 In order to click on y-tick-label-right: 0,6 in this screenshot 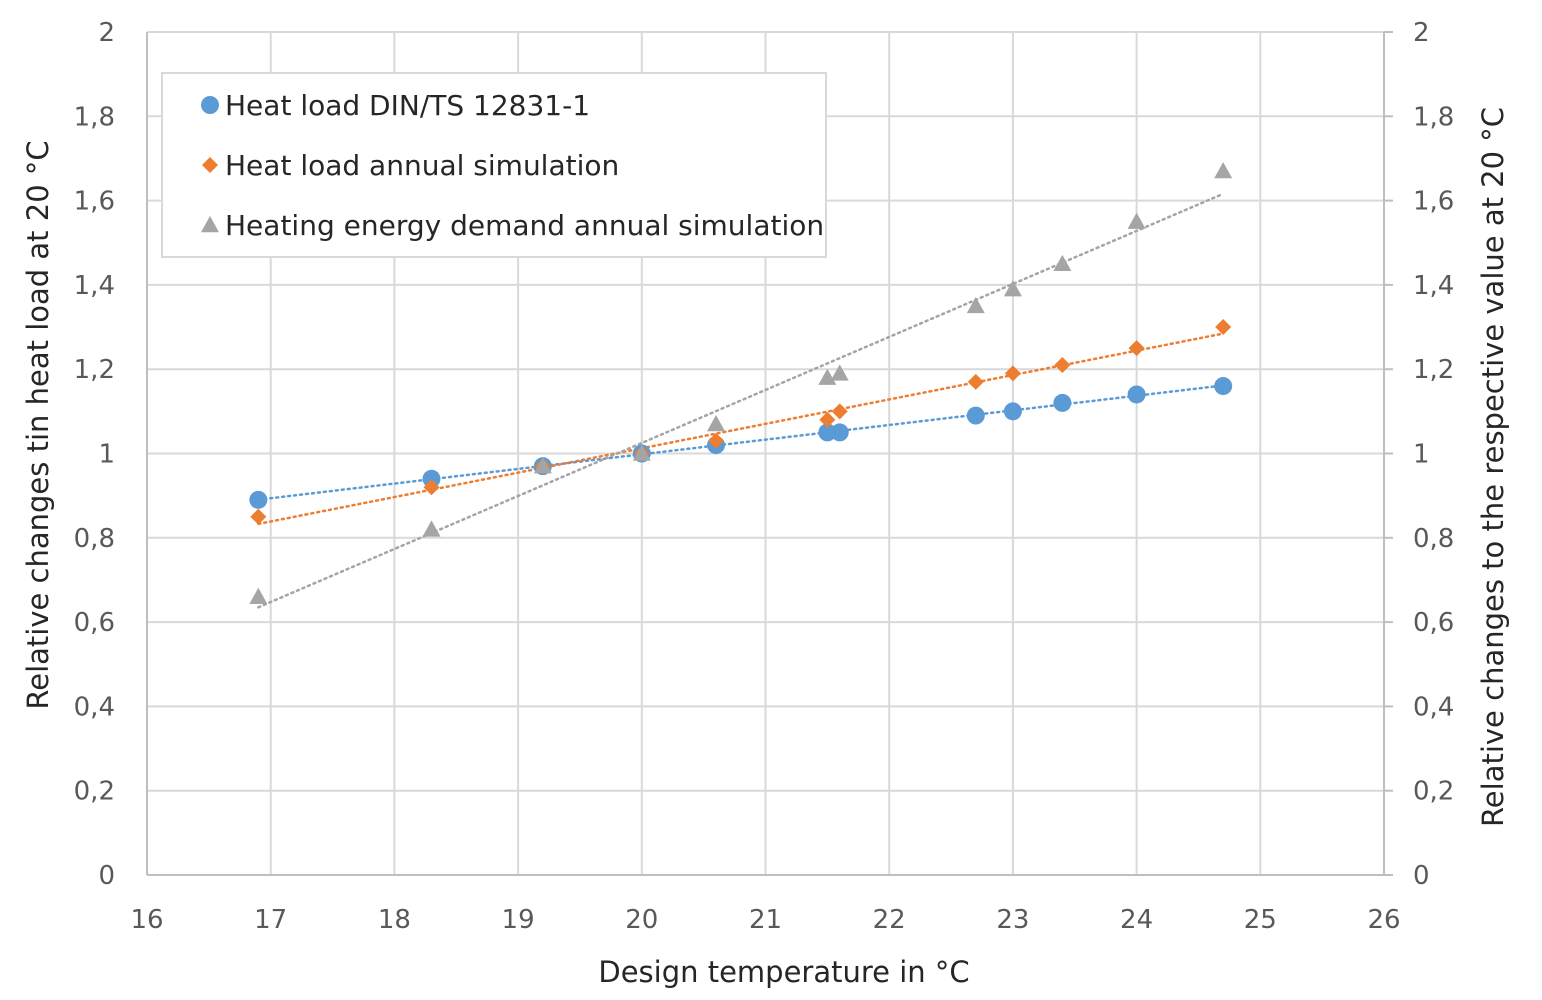, I will do `click(1433, 623)`.